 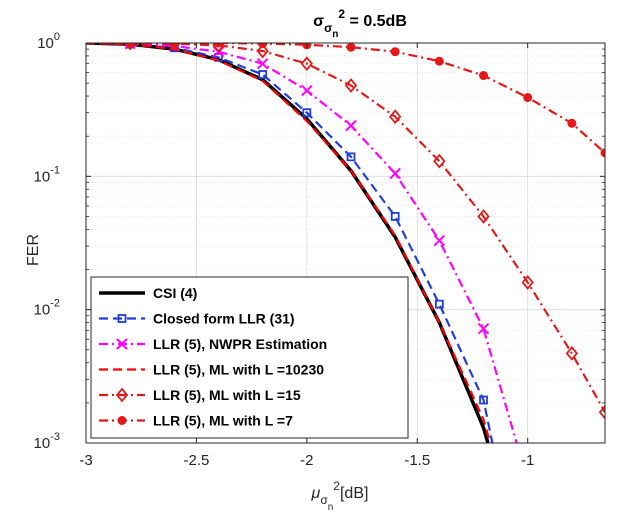 What do you see at coordinates (47, 441) in the screenshot?
I see `y-tick-label: 10⁻³` at bounding box center [47, 441].